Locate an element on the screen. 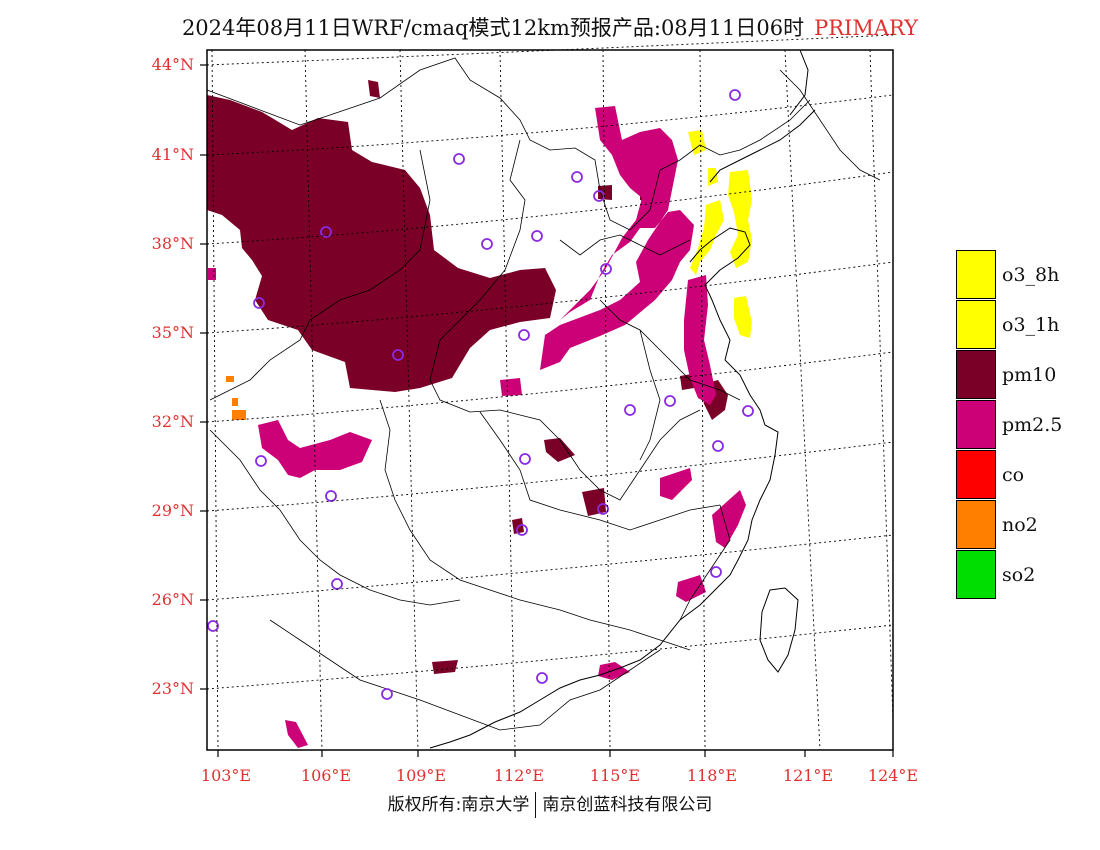 This screenshot has width=1100, height=850. no2-field is located at coordinates (236, 398).